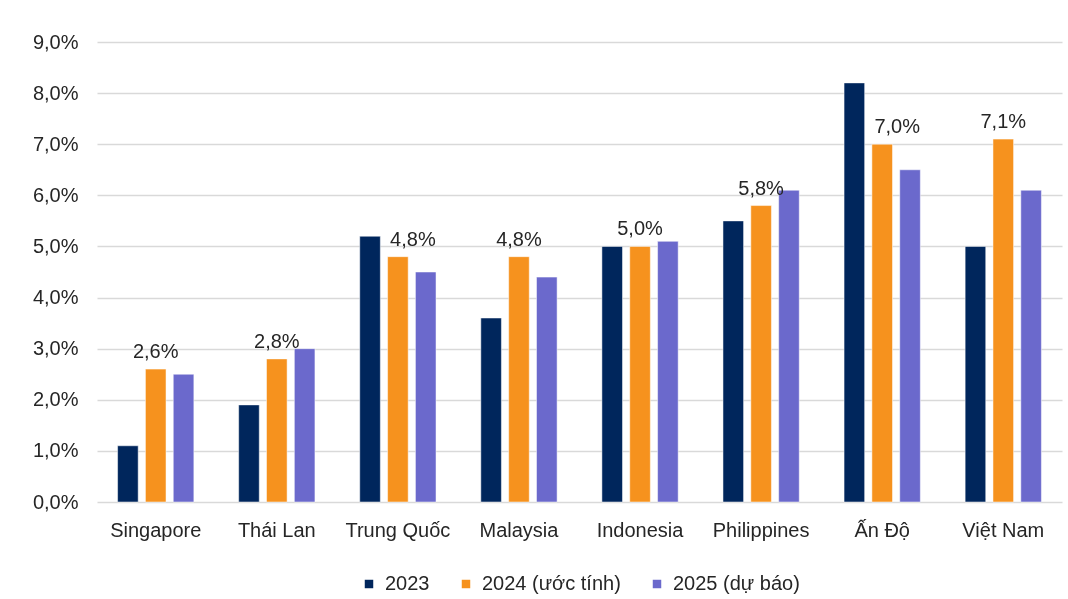 The width and height of the screenshot is (1068, 599). Describe the element at coordinates (55, 143) in the screenshot. I see `y-tick-label: 7,0%` at that location.